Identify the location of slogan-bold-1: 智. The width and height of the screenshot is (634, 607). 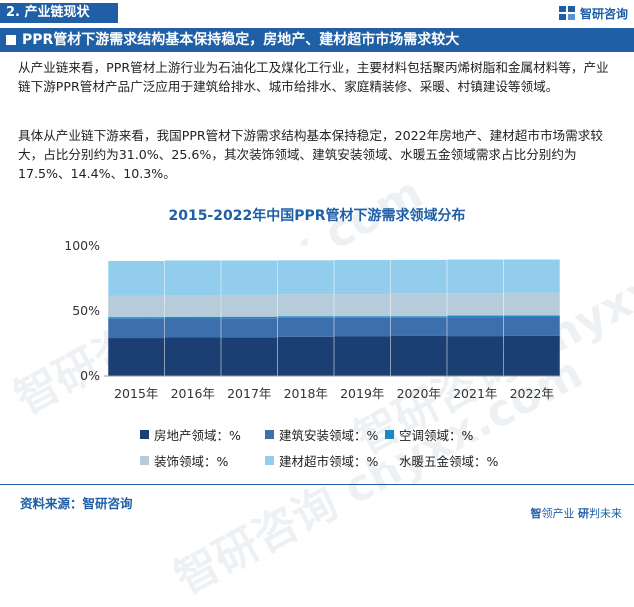
(536, 513).